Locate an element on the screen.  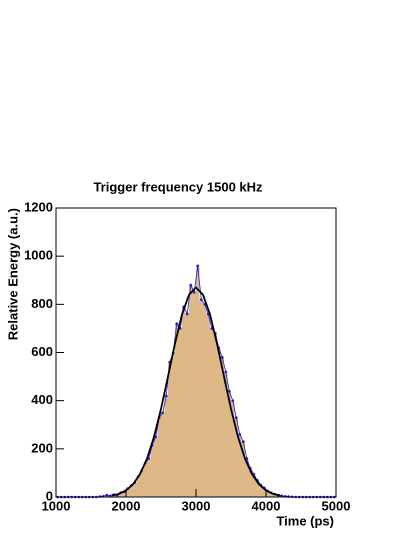
x-tick-label: 5000 is located at coordinates (336, 505).